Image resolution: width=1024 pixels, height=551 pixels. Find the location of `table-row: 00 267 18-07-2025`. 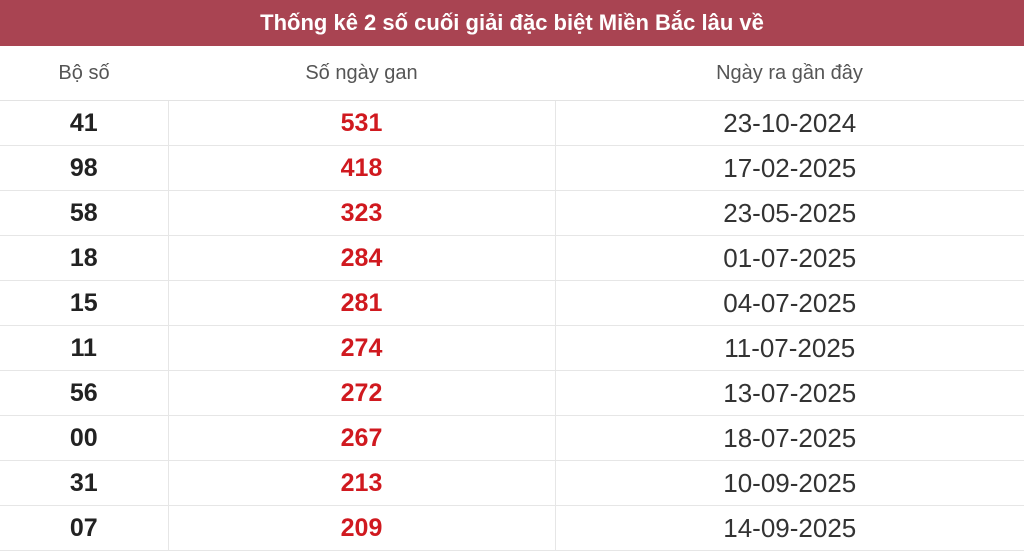

table-row: 00 267 18-07-2025 is located at coordinates (512, 438).